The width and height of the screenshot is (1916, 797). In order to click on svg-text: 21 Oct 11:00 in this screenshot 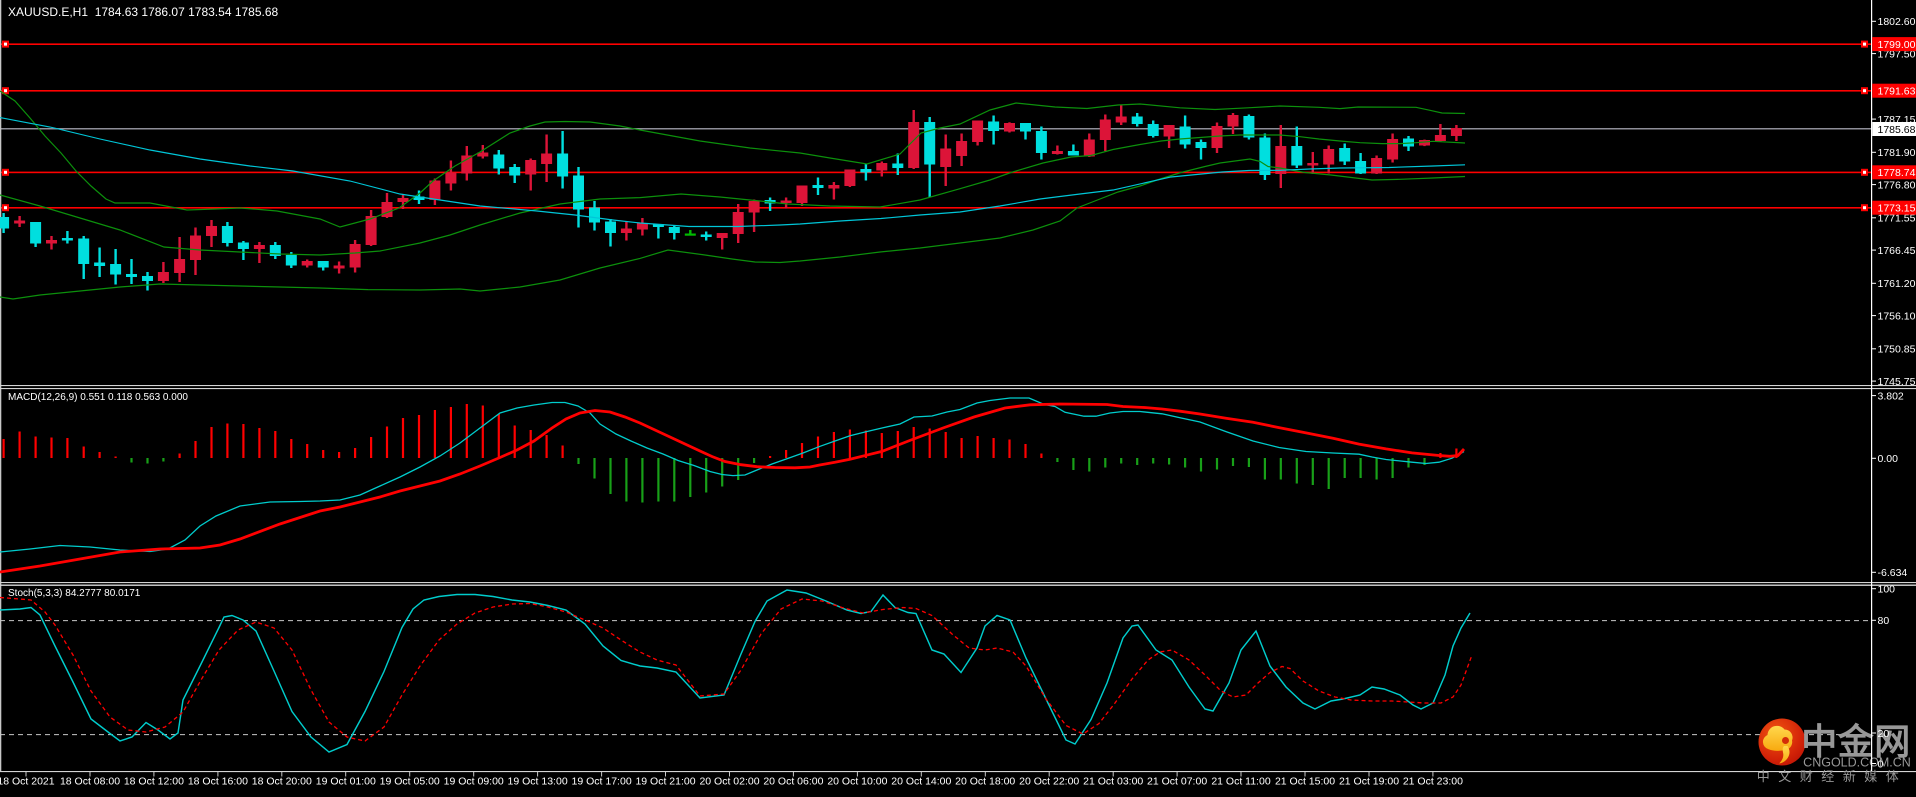, I will do `click(1241, 782)`.